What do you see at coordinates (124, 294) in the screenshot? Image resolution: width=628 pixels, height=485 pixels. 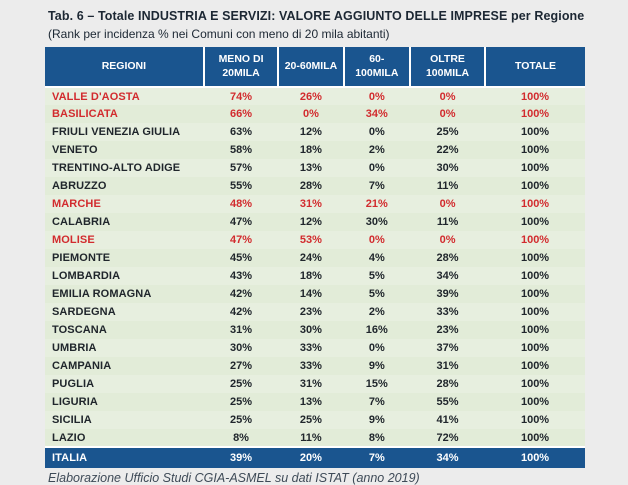 I see `region-name: EMILIA ROMAGNA` at bounding box center [124, 294].